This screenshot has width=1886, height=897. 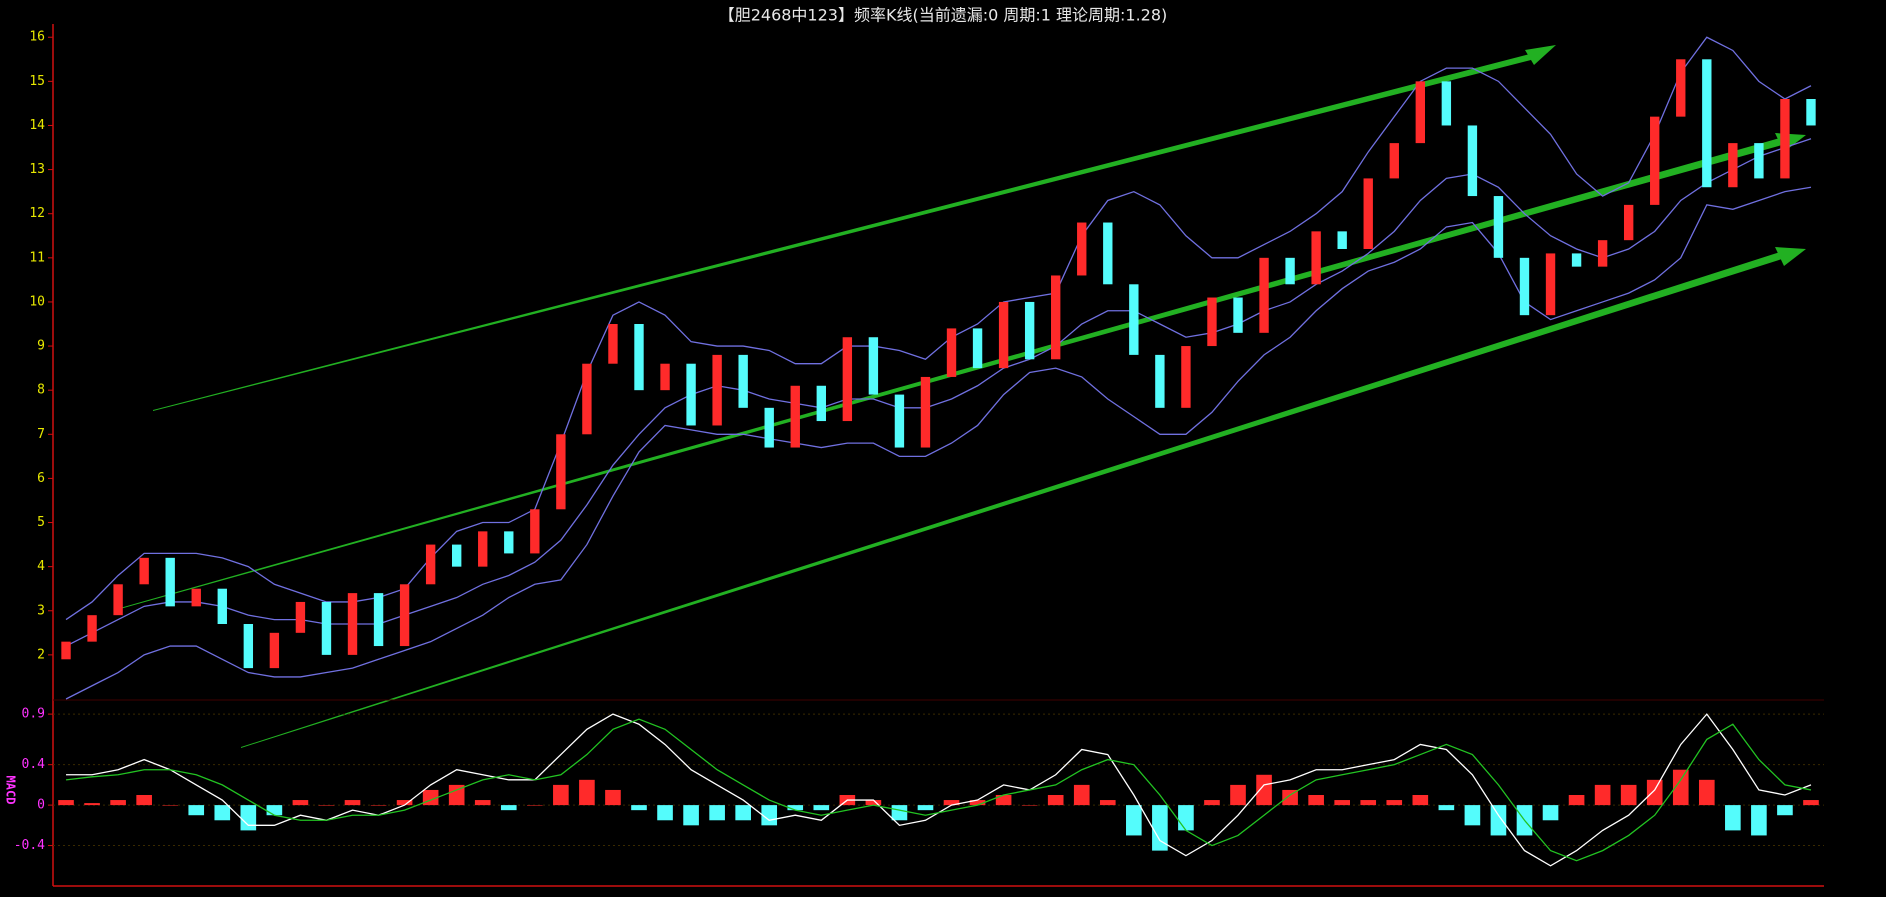 What do you see at coordinates (37, 37) in the screenshot?
I see `y-tick-label: 16` at bounding box center [37, 37].